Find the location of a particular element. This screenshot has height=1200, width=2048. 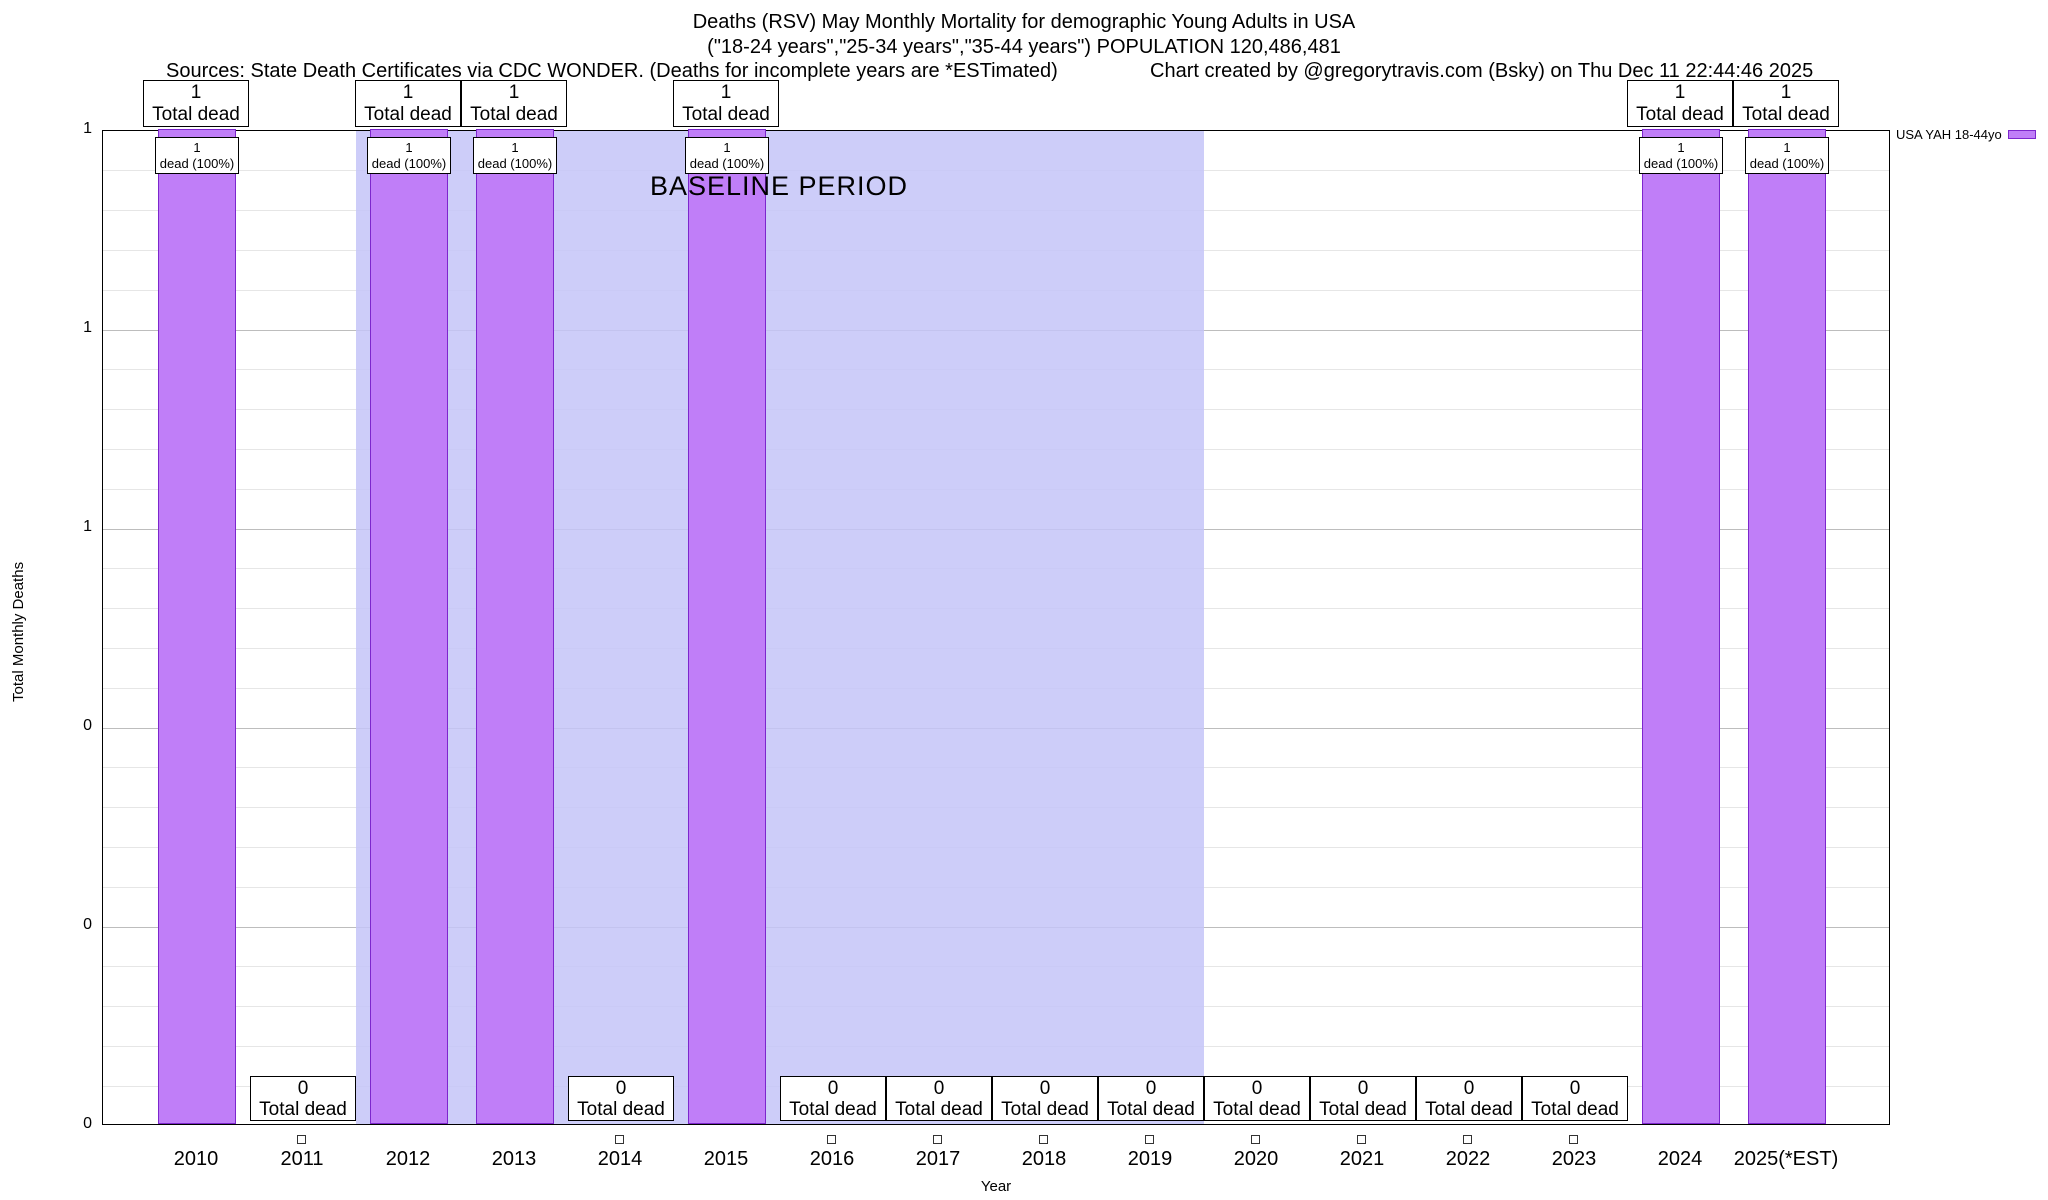

bar-inner-label-2024: 1 dead (100%) is located at coordinates (1681, 155).